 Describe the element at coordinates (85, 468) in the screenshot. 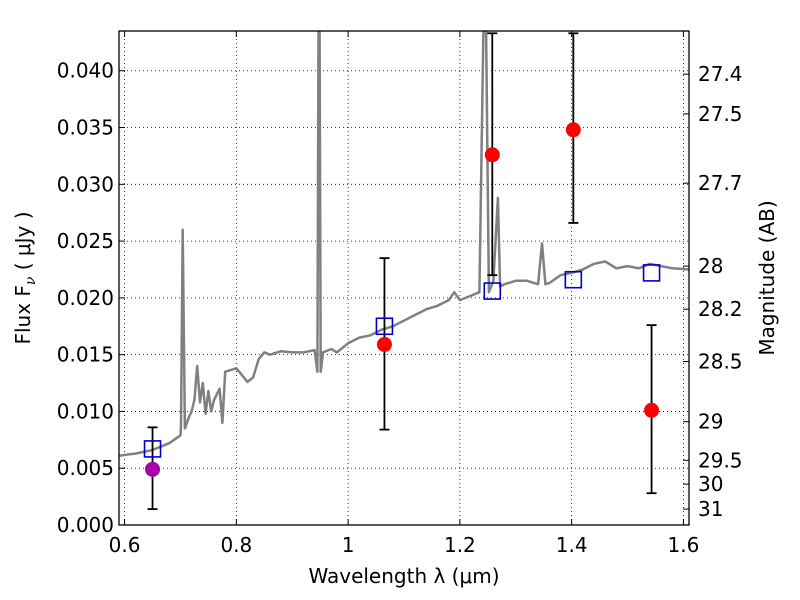

I see `y-tick-label: 0.005` at that location.